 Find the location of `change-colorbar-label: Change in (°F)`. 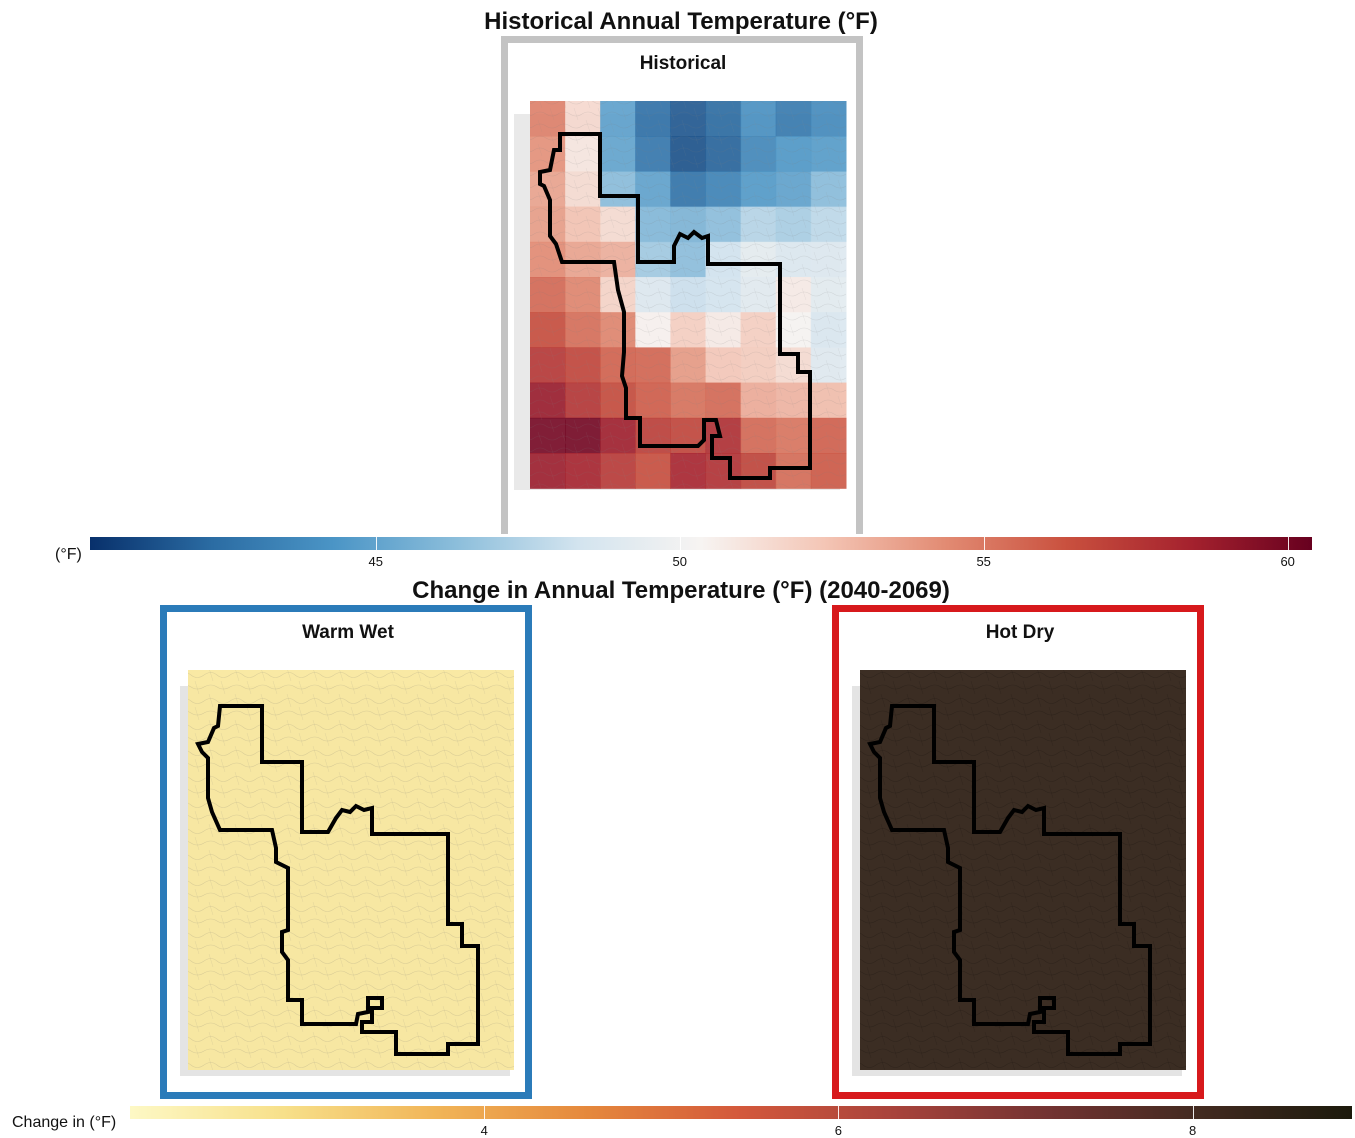

change-colorbar-label: Change in (°F) is located at coordinates (64, 1122).